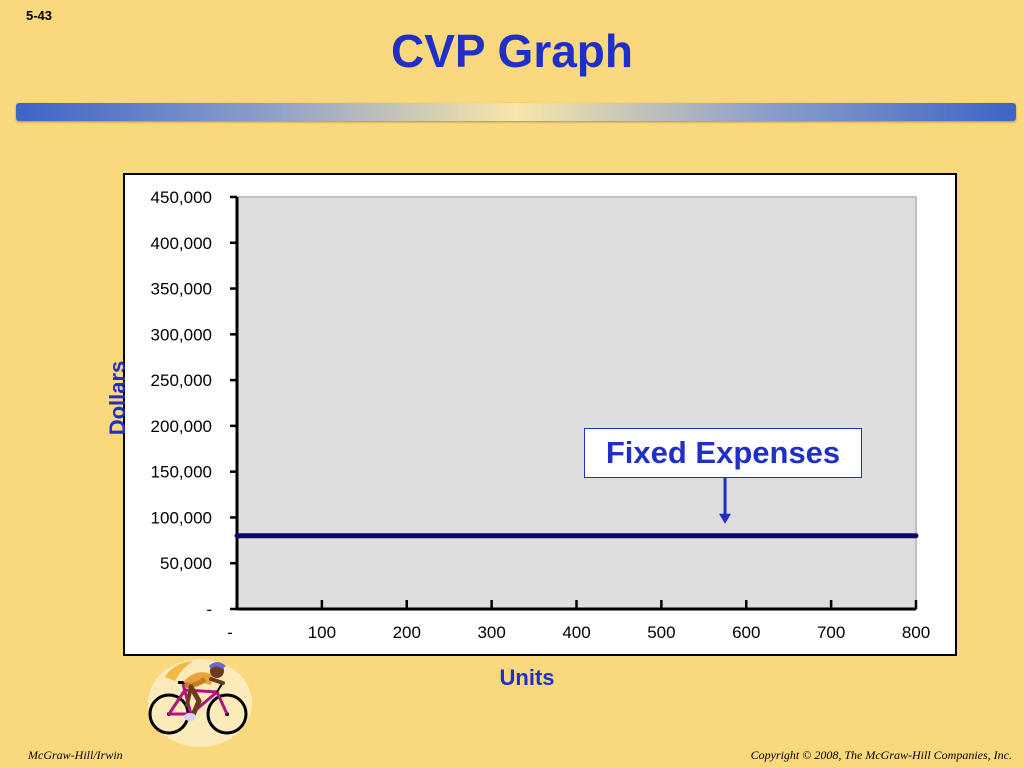 The image size is (1024, 768). What do you see at coordinates (230, 632) in the screenshot?
I see `x-tick-label: -` at bounding box center [230, 632].